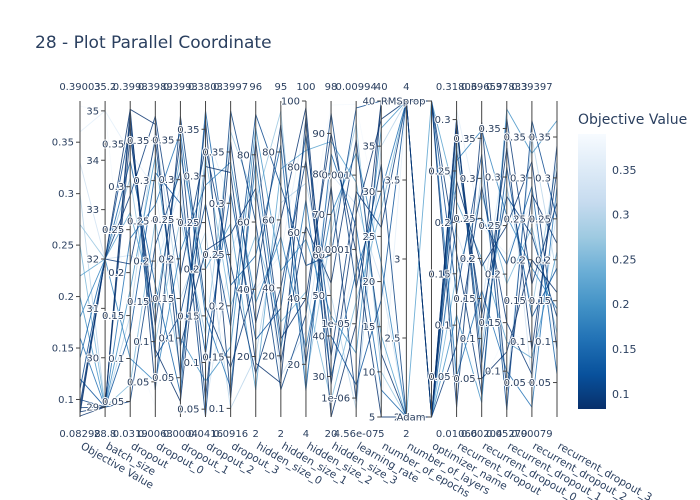  What do you see at coordinates (406, 434) in the screenshot?
I see `axis-range-min: 2` at bounding box center [406, 434].